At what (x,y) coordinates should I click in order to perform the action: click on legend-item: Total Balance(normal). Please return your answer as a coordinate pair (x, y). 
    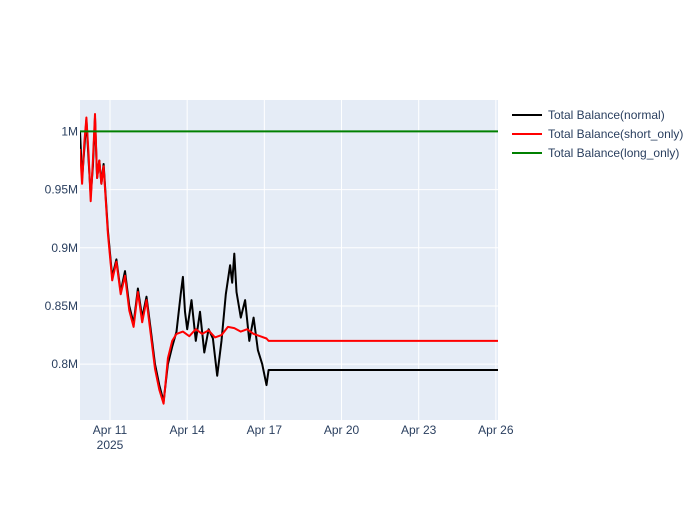
    Looking at the image, I should click on (588, 115).